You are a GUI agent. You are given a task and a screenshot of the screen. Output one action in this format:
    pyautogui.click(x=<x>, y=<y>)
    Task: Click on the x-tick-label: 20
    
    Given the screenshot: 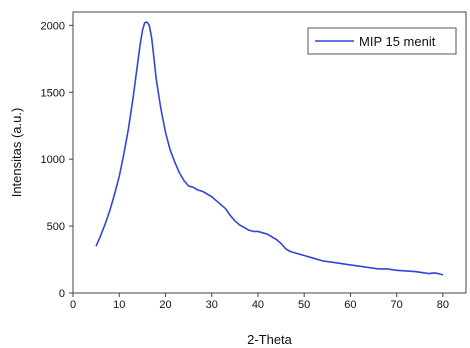 What is the action you would take?
    pyautogui.click(x=165, y=305)
    